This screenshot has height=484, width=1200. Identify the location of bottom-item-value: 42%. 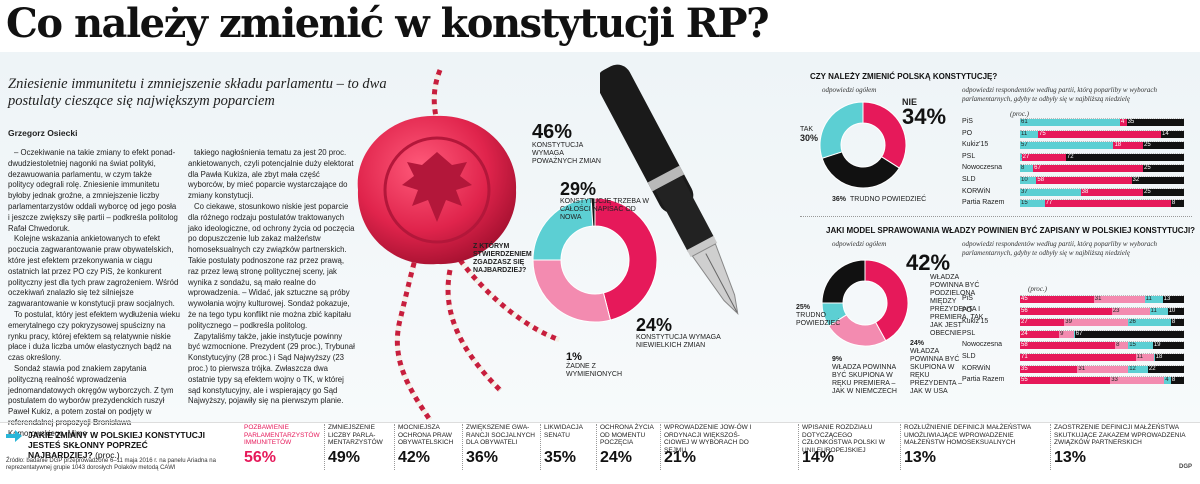
(414, 457).